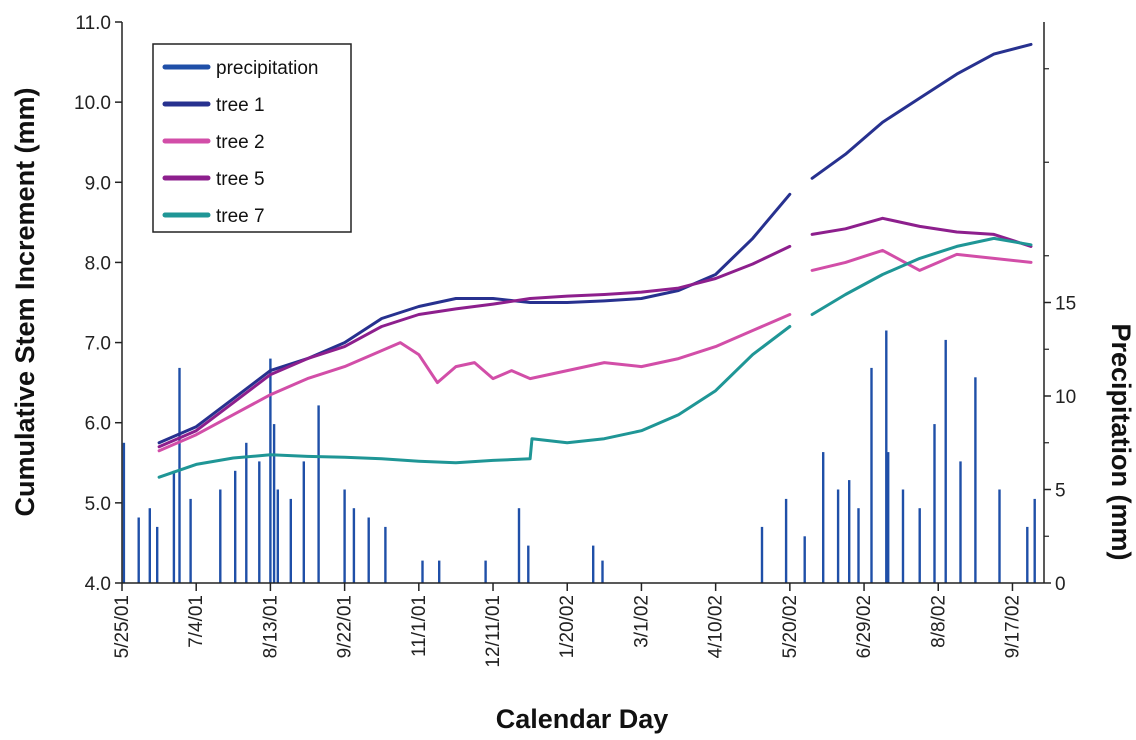 This screenshot has width=1136, height=740. I want to click on y-left-tick-label: 5.0, so click(98, 504).